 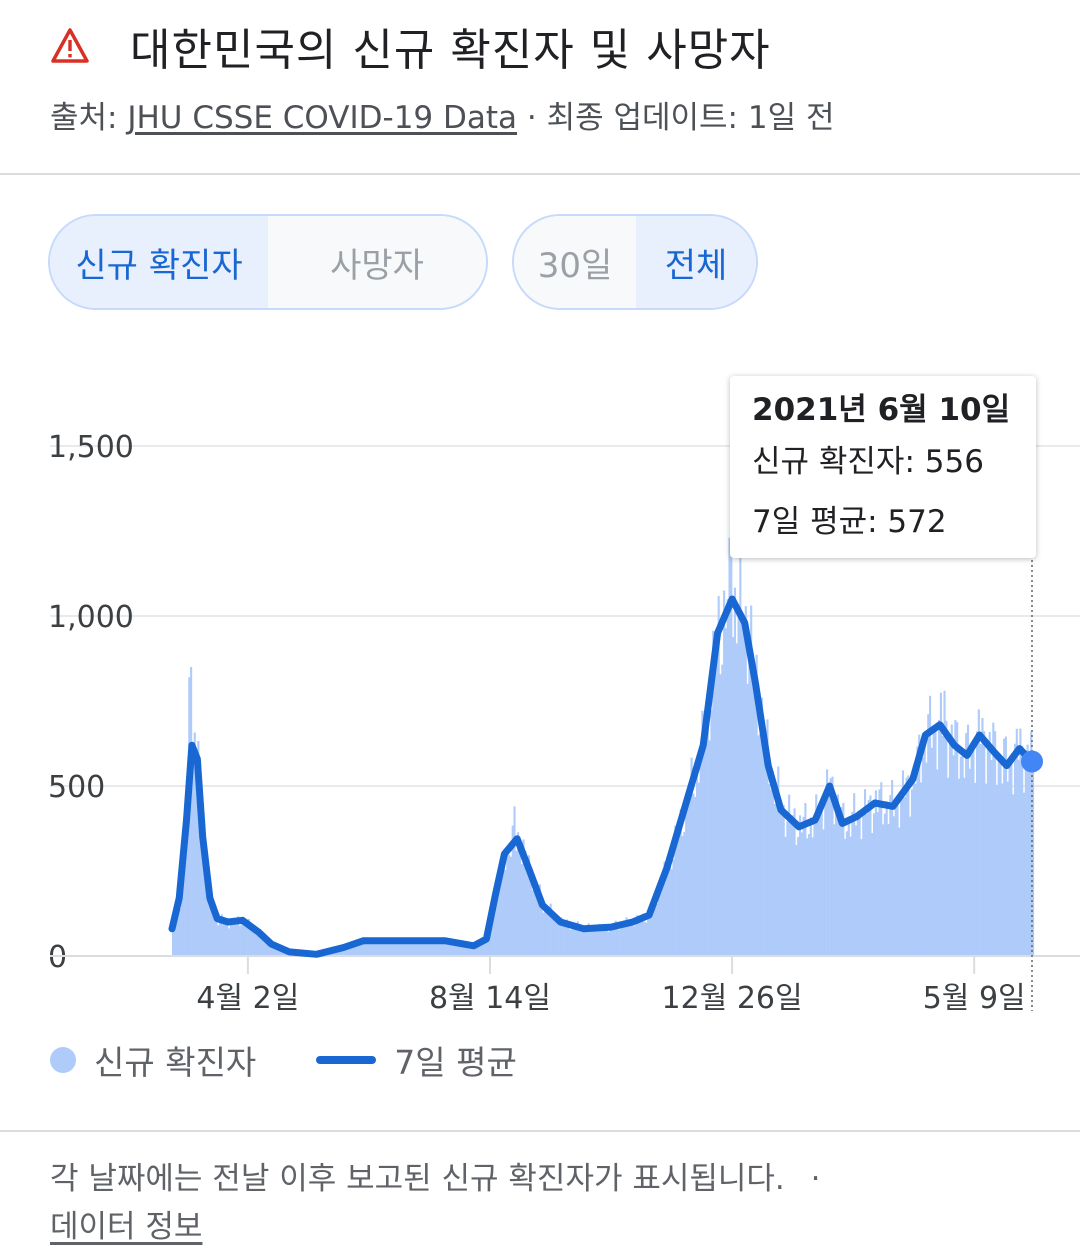 What do you see at coordinates (159, 262) in the screenshot?
I see `toggle-new-cases: 신규 확진자` at bounding box center [159, 262].